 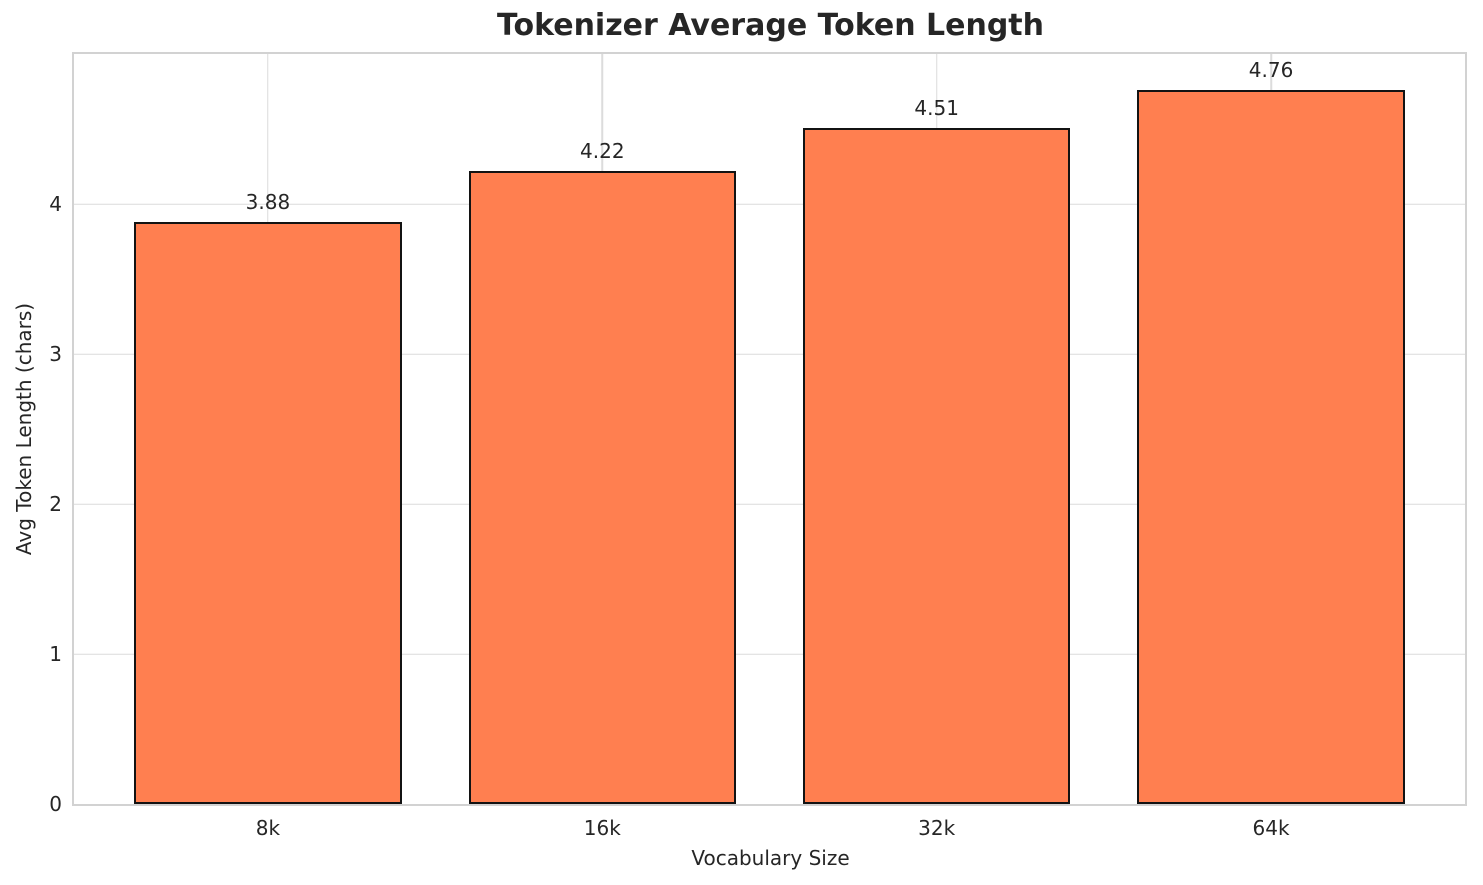 What do you see at coordinates (602, 487) in the screenshot?
I see `bar-16k` at bounding box center [602, 487].